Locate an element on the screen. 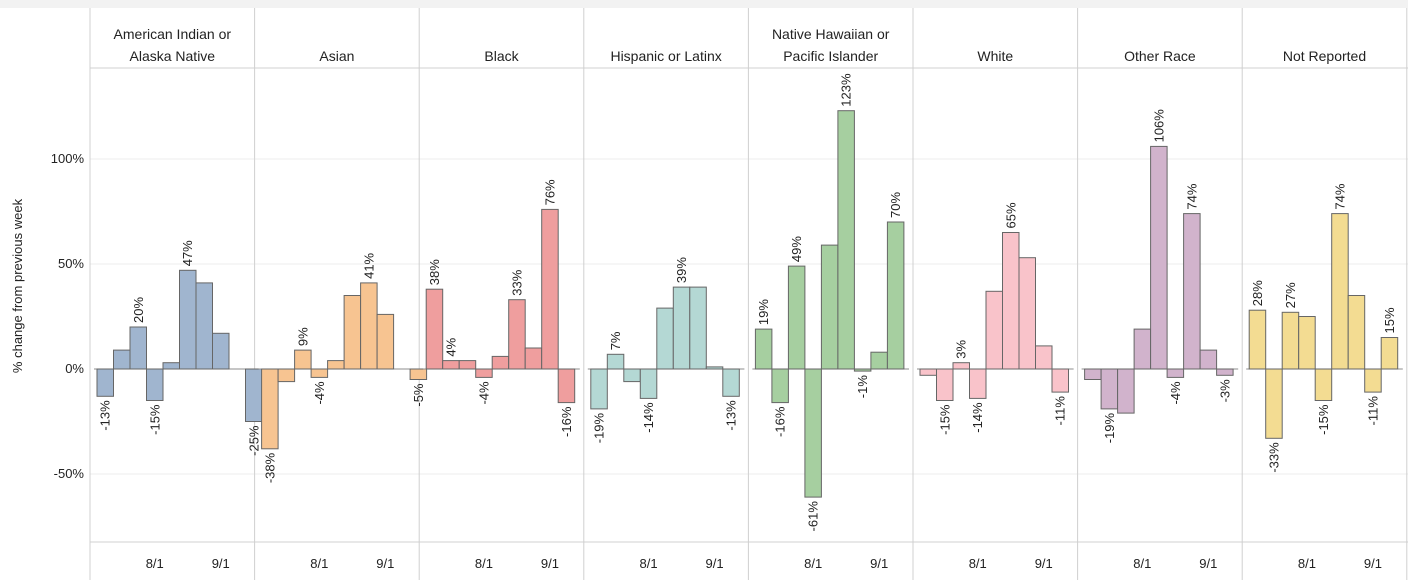 This screenshot has height=585, width=1408. data-label: 7% is located at coordinates (615, 340).